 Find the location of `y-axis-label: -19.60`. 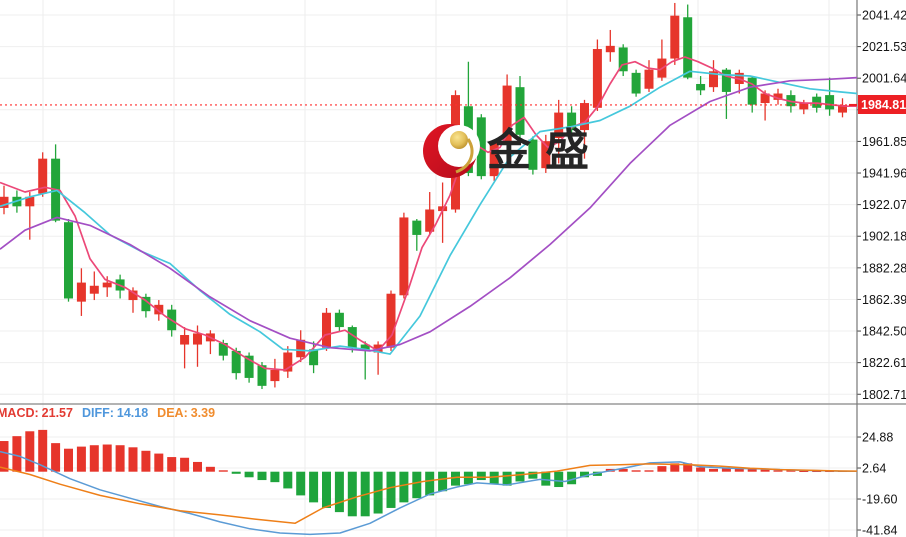

y-axis-label: -19.60 is located at coordinates (879, 500).